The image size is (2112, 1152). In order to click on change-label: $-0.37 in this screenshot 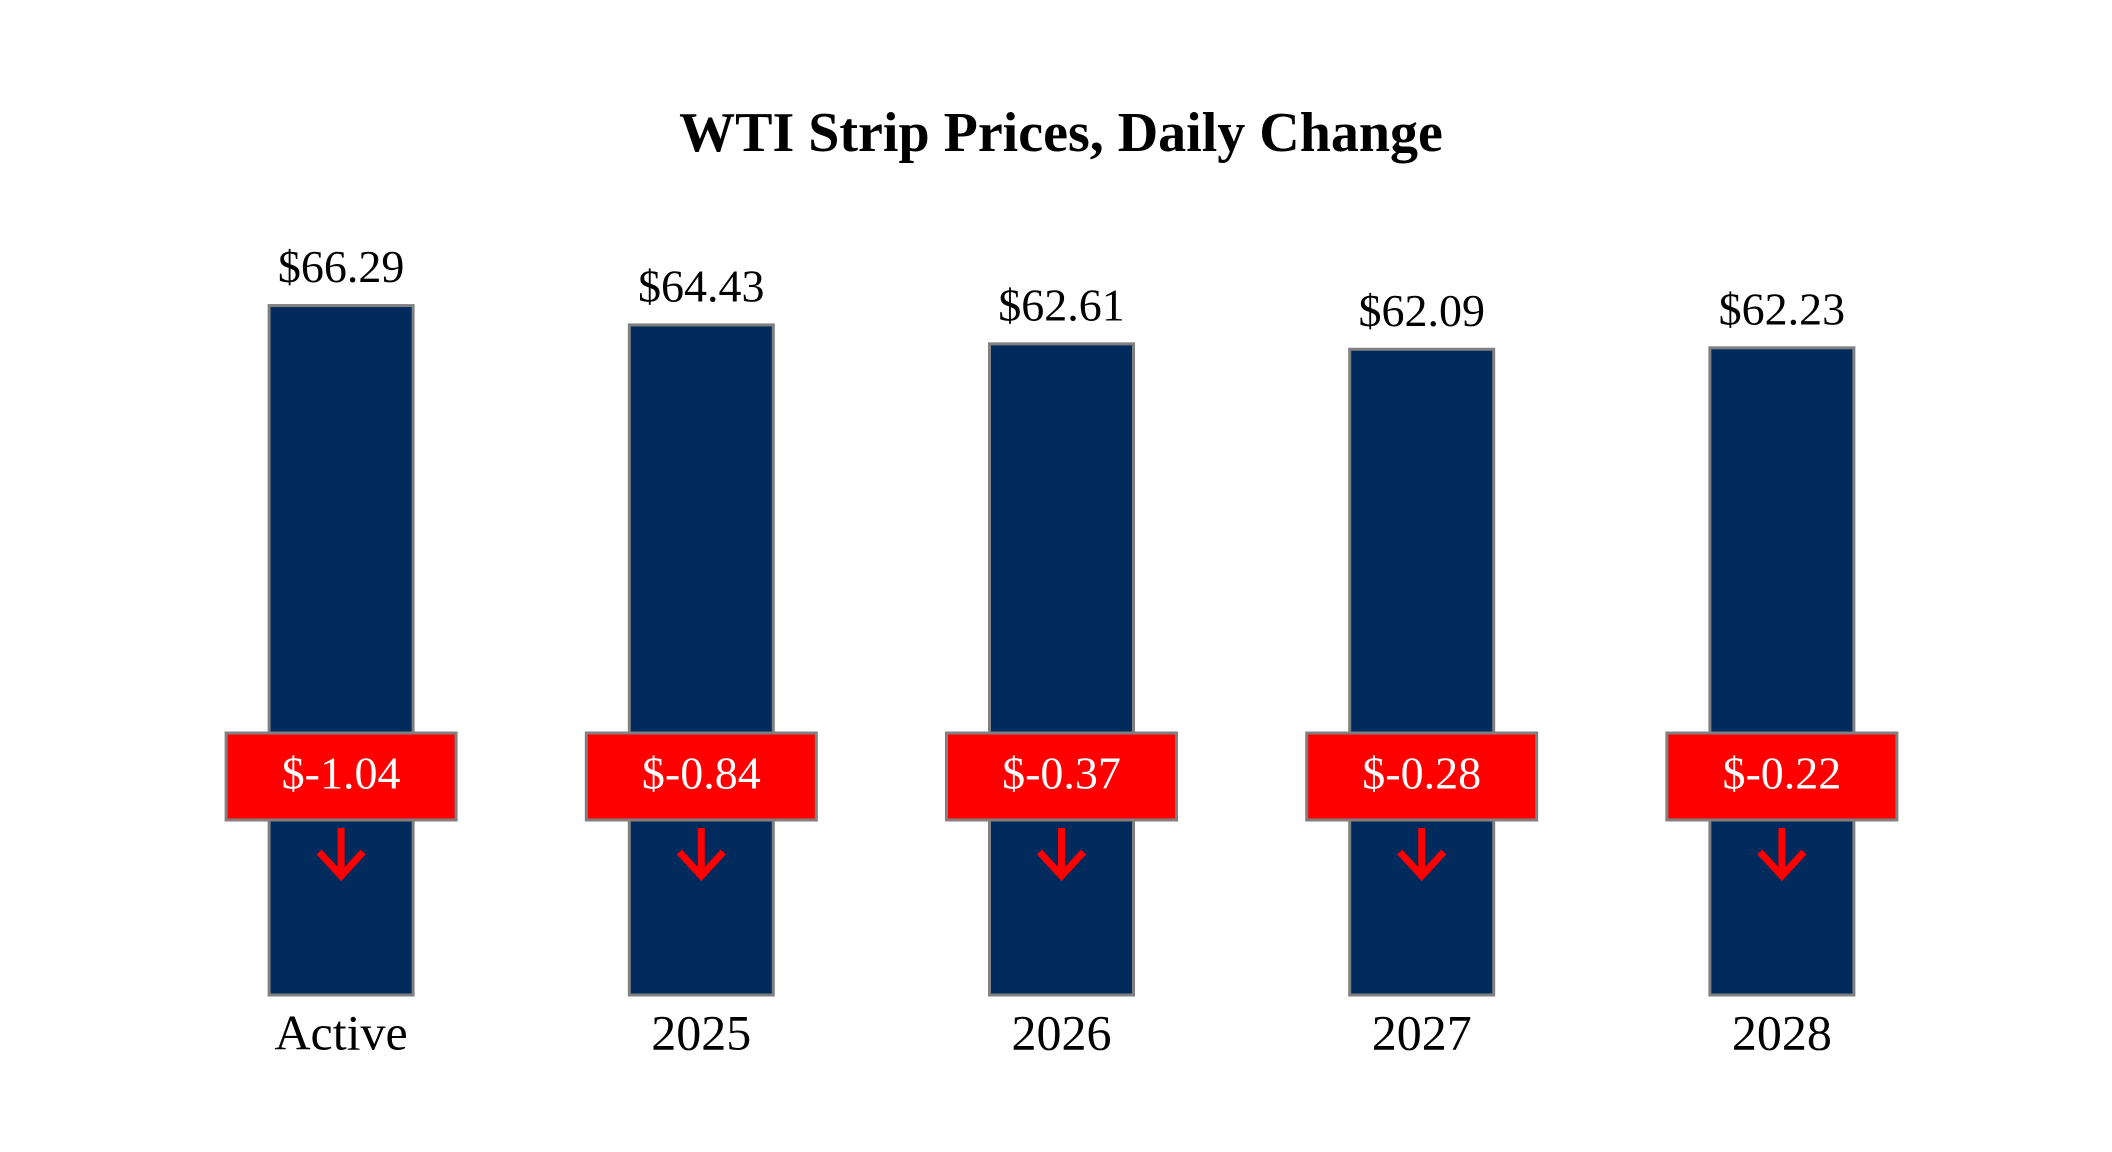, I will do `click(1061, 773)`.